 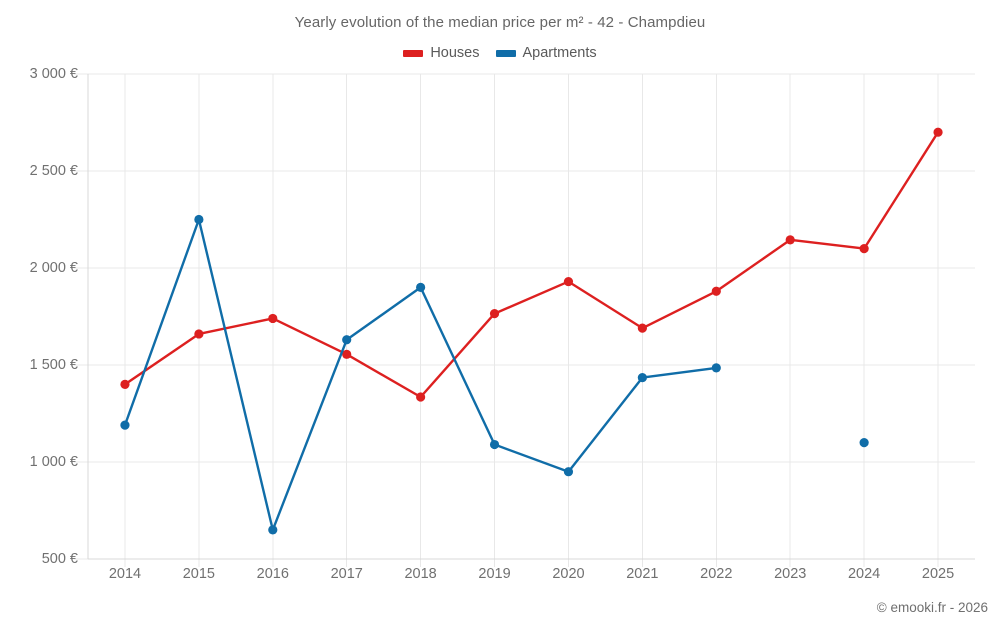 I want to click on x-tick-label: 2025, so click(x=938, y=574).